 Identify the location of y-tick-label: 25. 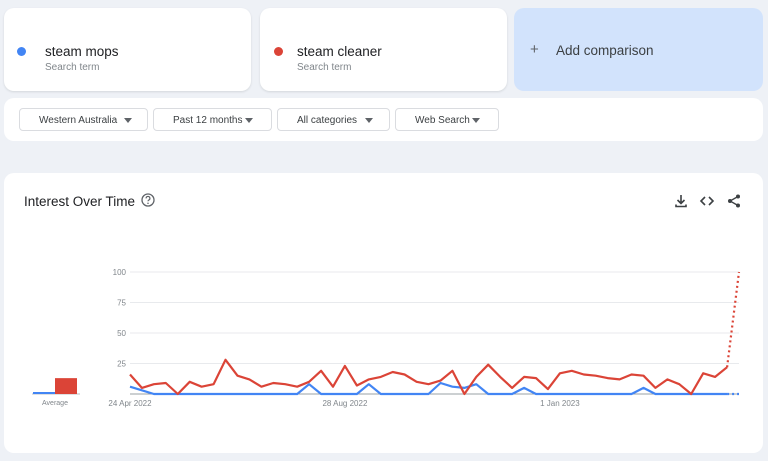
(121, 364).